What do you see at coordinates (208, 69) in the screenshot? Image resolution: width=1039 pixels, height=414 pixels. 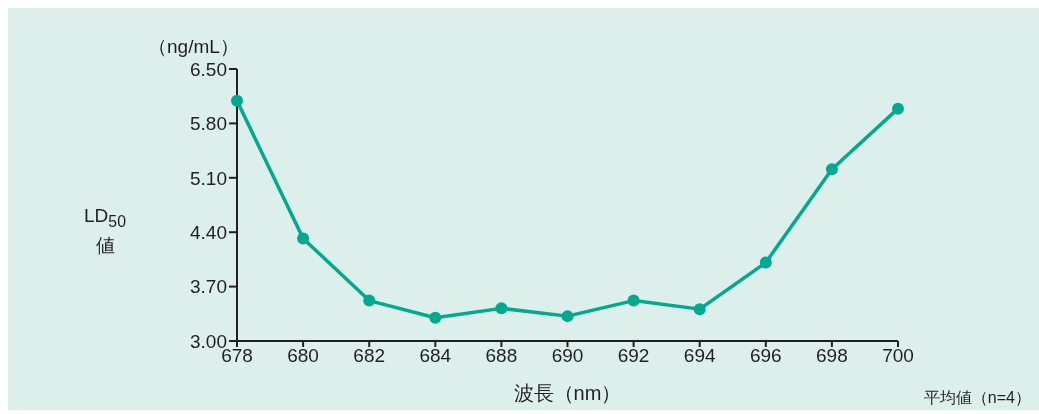 I see `y-tick-label: 6.50` at bounding box center [208, 69].